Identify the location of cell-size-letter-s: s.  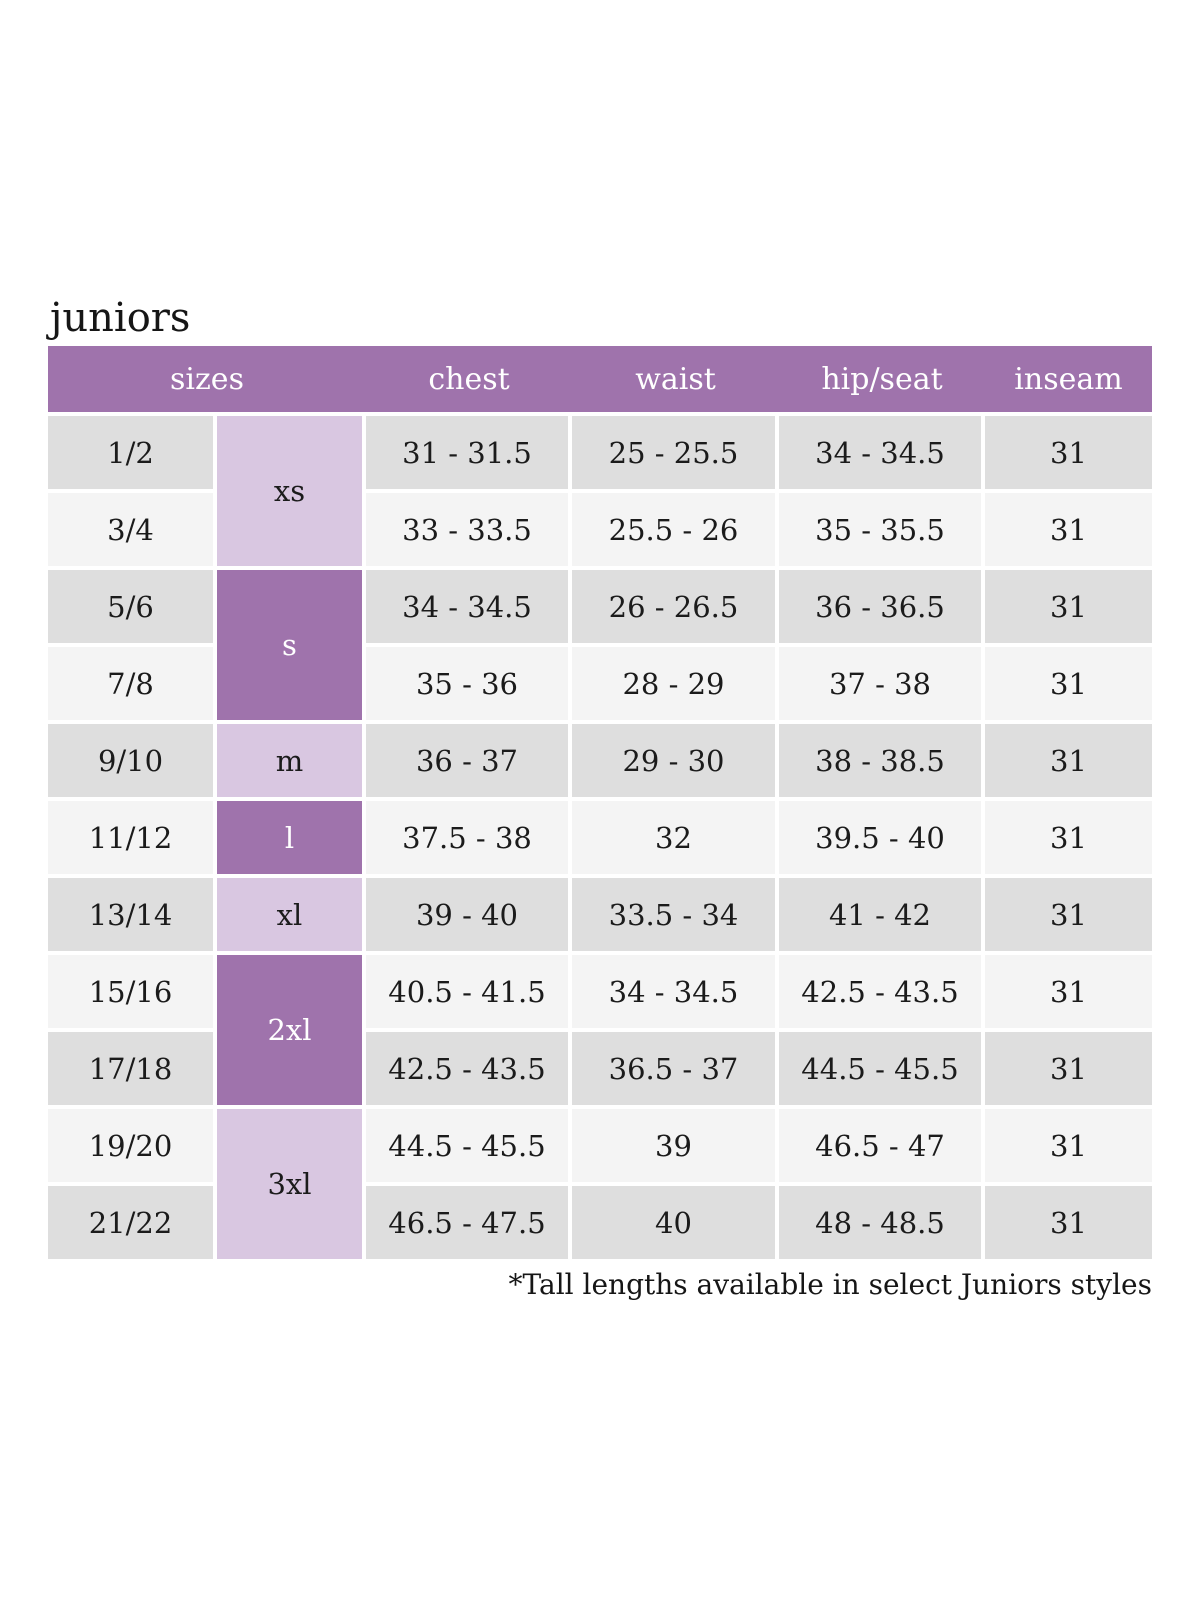
(289, 645).